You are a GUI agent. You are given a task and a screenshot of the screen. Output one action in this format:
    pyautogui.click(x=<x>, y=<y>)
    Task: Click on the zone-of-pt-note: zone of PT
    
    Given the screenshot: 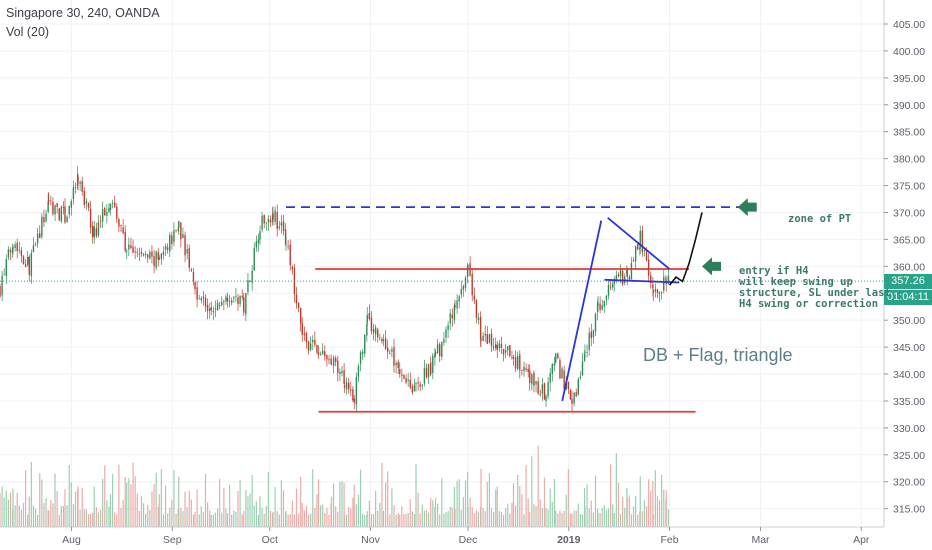 What is the action you would take?
    pyautogui.click(x=820, y=219)
    